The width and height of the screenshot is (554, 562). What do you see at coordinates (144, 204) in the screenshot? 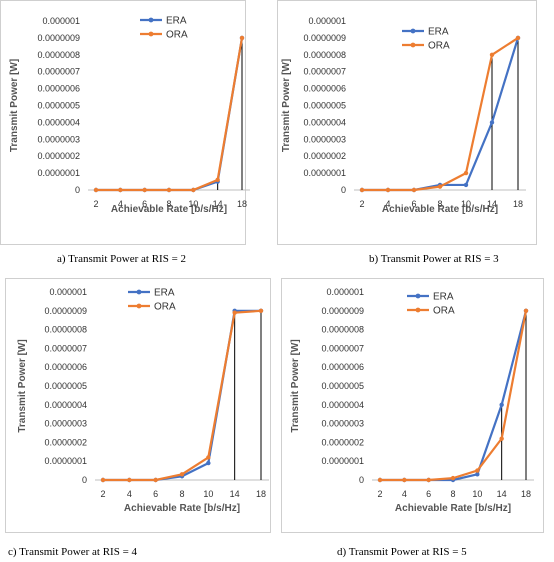
I see `x-tick-label-a: 6` at bounding box center [144, 204].